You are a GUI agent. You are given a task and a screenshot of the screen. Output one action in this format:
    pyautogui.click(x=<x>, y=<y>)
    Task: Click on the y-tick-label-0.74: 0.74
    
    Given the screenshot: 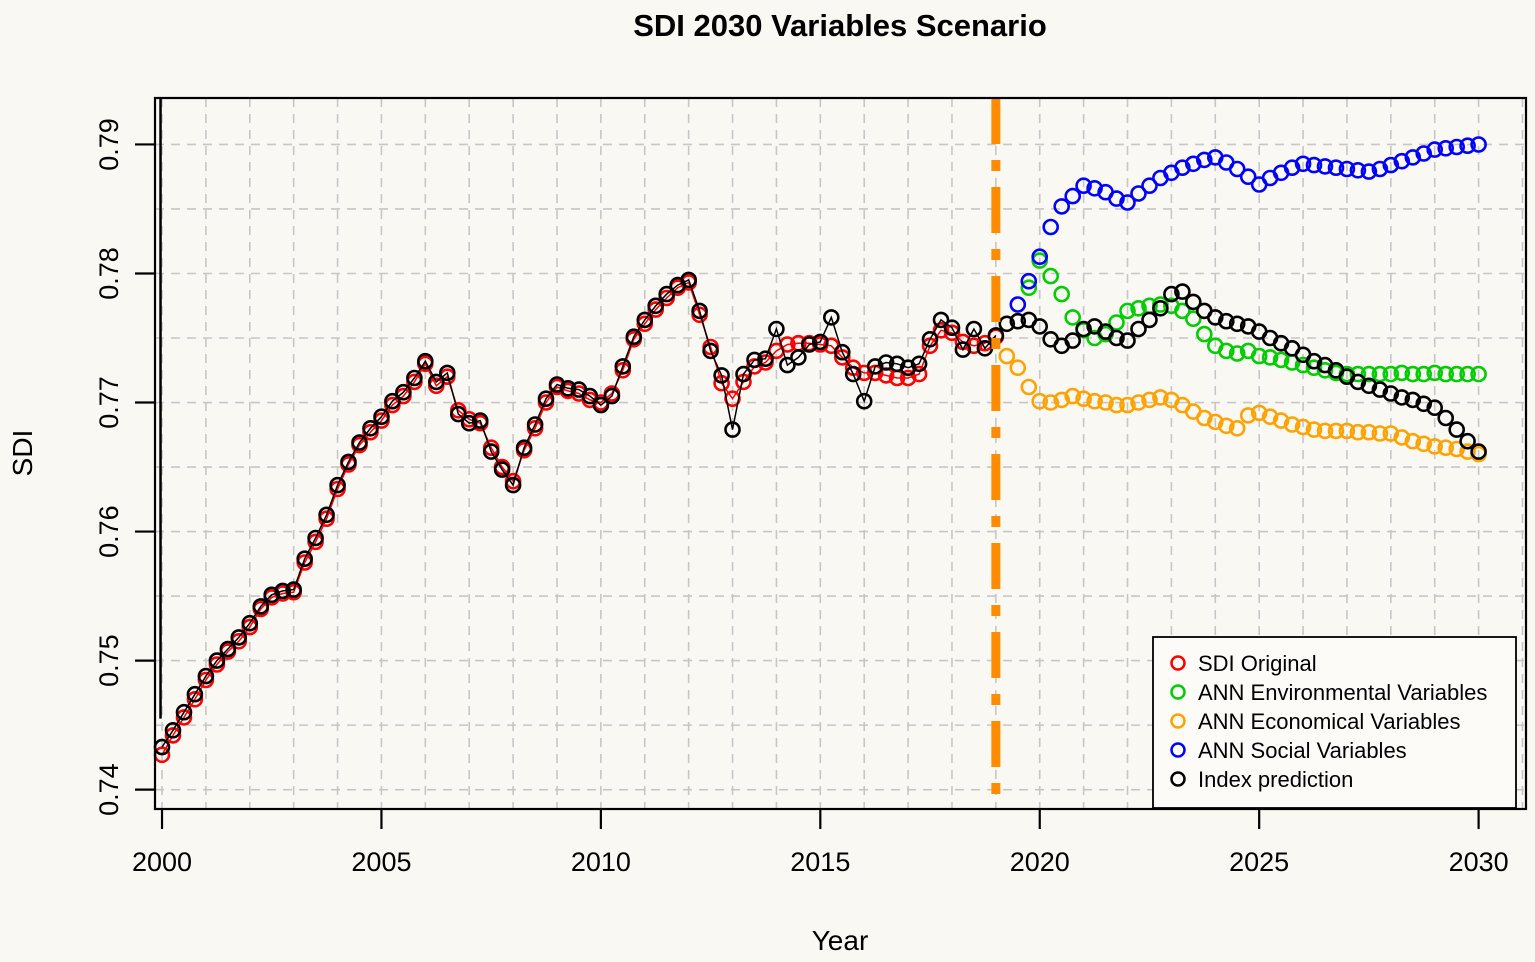 What is the action you would take?
    pyautogui.click(x=109, y=789)
    